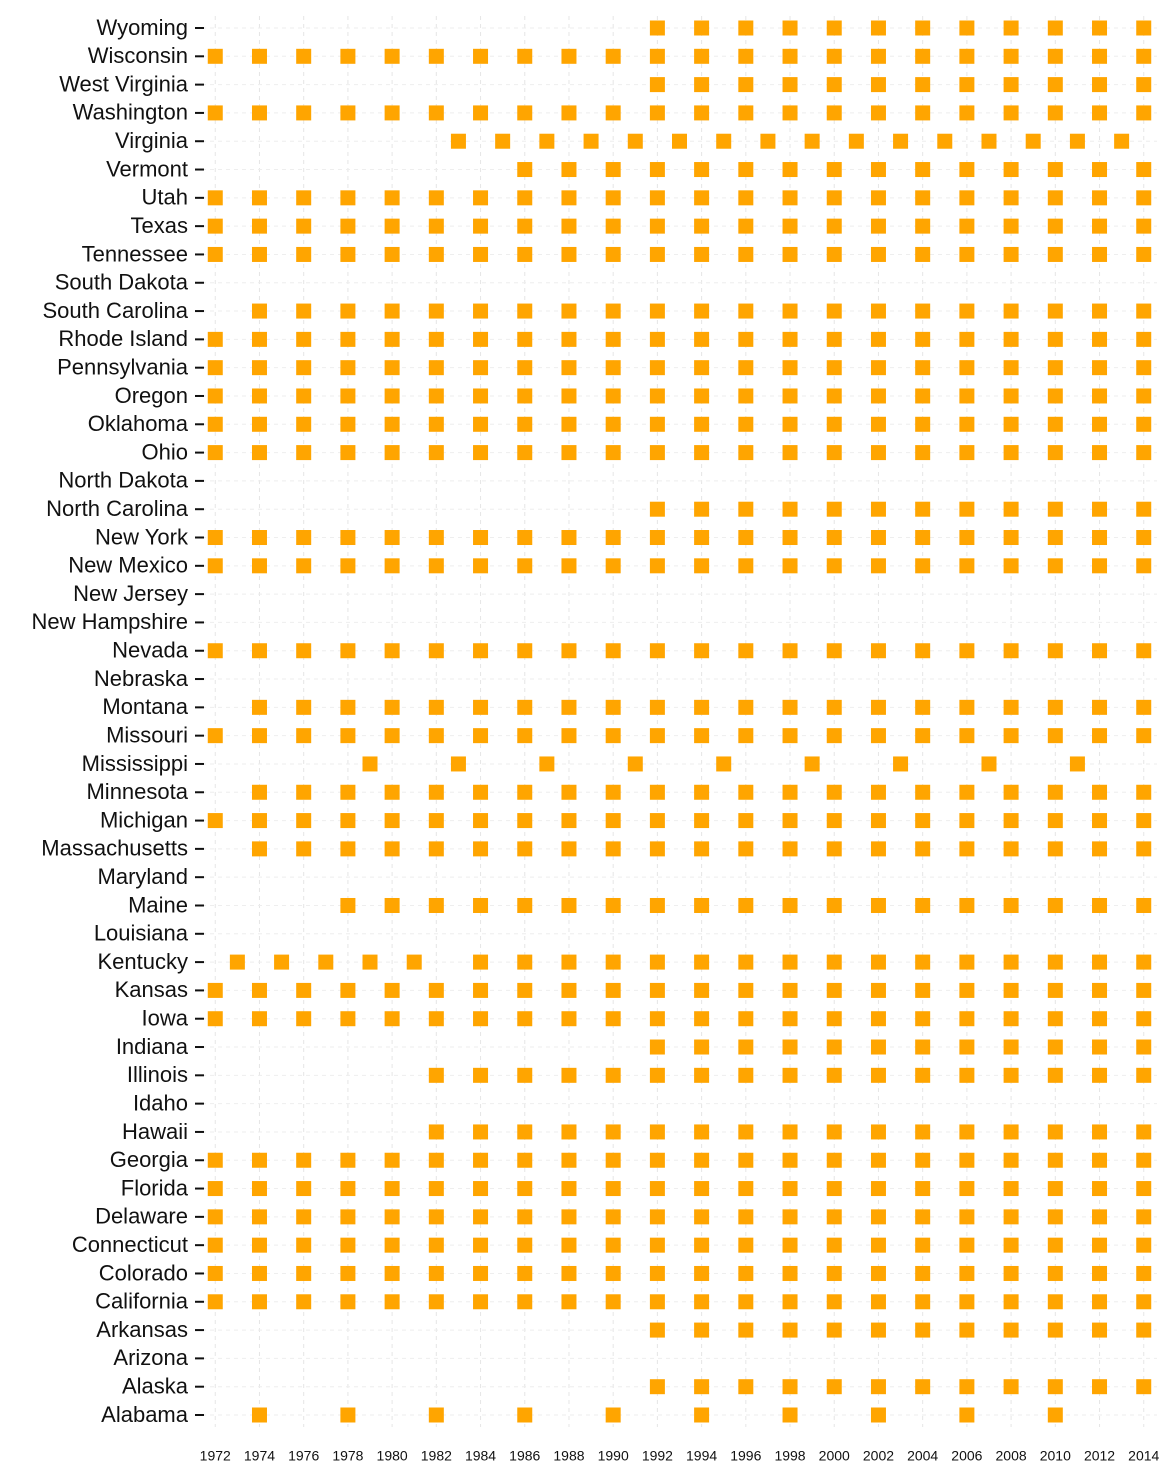  What do you see at coordinates (138, 55) in the screenshot?
I see `y-tick-label: Wisconsin` at bounding box center [138, 55].